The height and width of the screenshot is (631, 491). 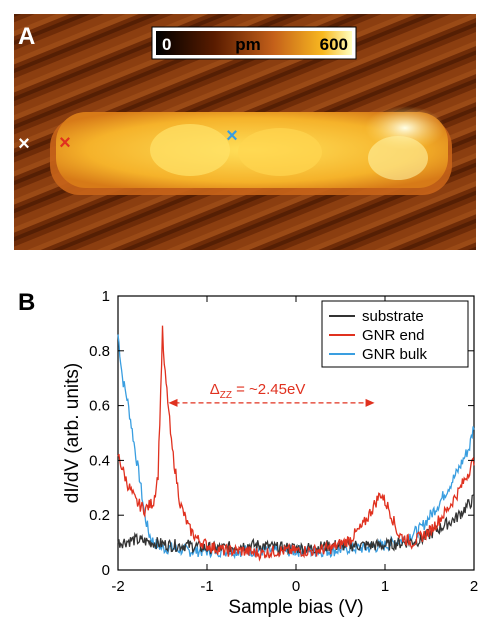 I want to click on marker-gnr-bulk: ×, so click(x=232, y=136).